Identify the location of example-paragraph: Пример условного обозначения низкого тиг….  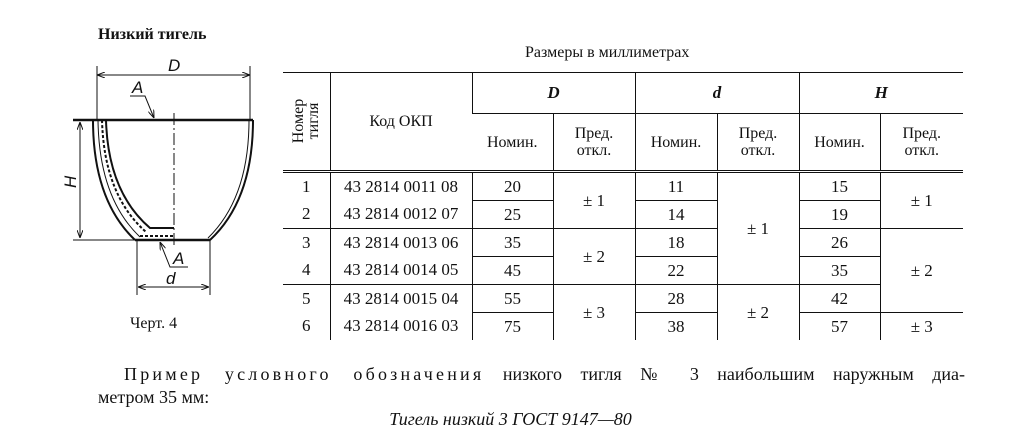
(531, 386).